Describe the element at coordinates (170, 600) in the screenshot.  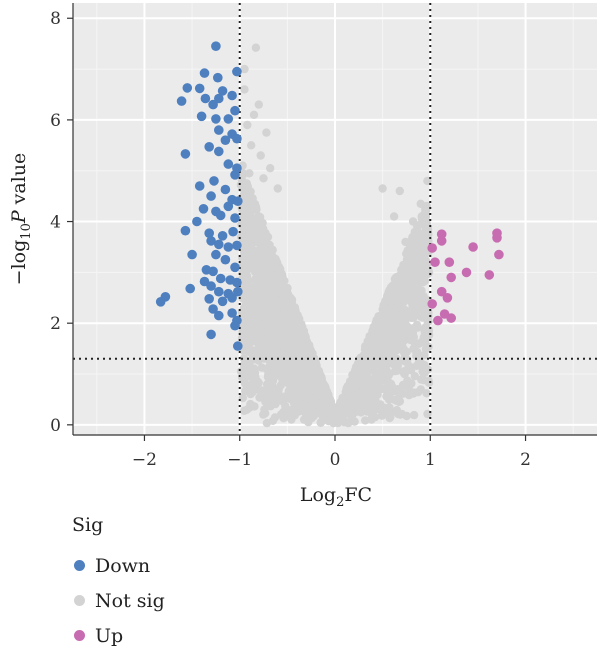
I see `legend-item-not-sig: Not sig` at that location.